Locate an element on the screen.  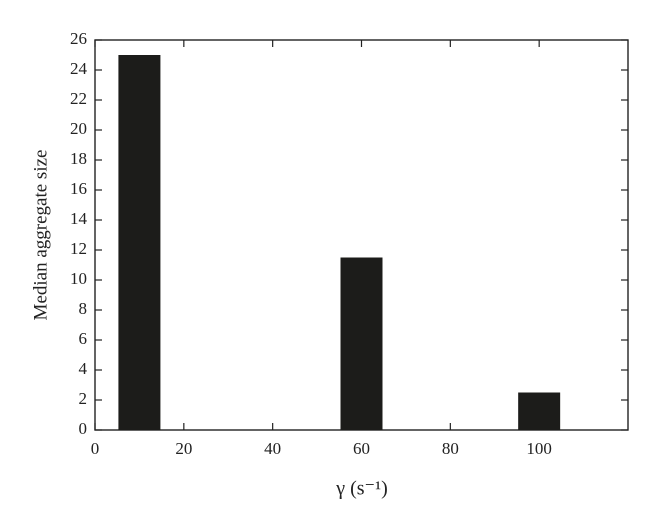
y-tick-label: 8 is located at coordinates (83, 308).